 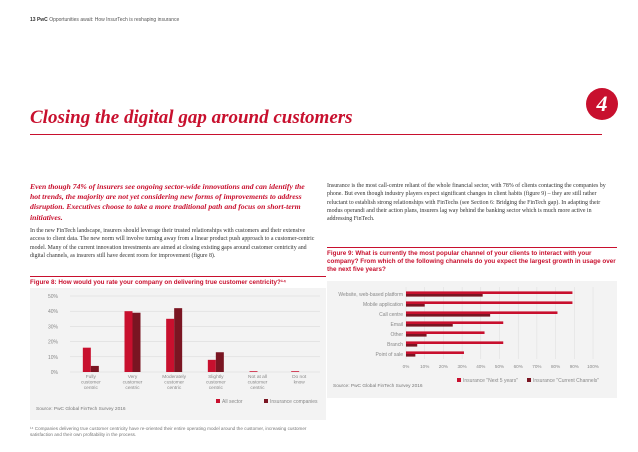 What do you see at coordinates (174, 377) in the screenshot?
I see `x-tick-label: Moderately` at bounding box center [174, 377].